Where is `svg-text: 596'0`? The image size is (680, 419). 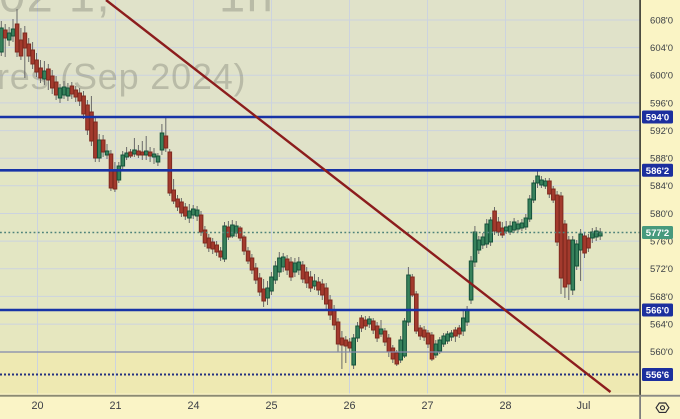
svg-text: 596'0 is located at coordinates (661, 103).